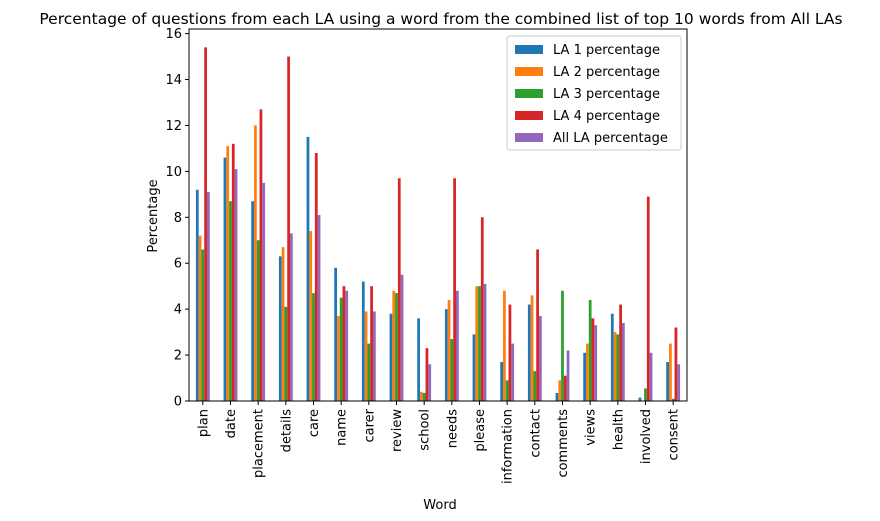 The height and width of the screenshot is (521, 880). What do you see at coordinates (173, 34) in the screenshot?
I see `y-tick-label: 16` at bounding box center [173, 34].